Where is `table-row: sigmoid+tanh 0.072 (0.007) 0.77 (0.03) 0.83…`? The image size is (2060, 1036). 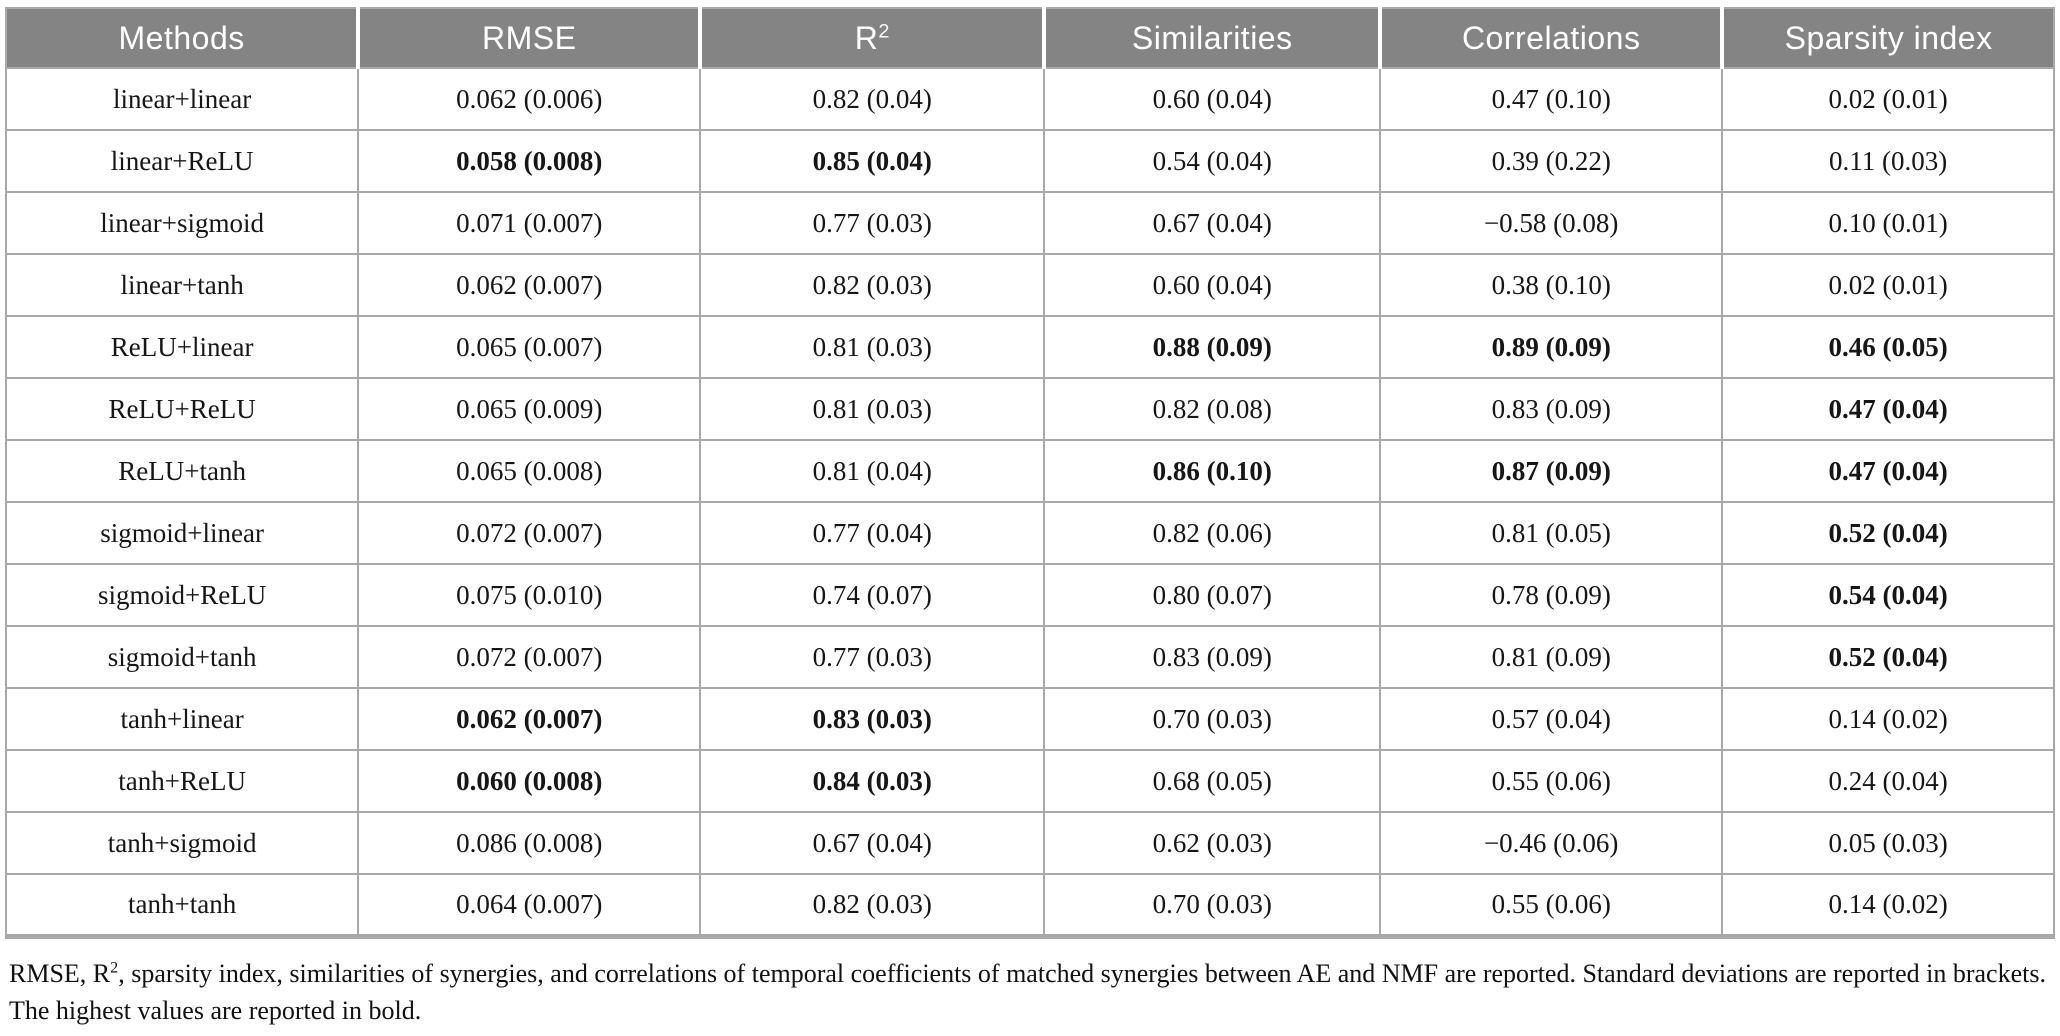 table-row: sigmoid+tanh 0.072 (0.007) 0.77 (0.03) 0.83… is located at coordinates (1029, 657).